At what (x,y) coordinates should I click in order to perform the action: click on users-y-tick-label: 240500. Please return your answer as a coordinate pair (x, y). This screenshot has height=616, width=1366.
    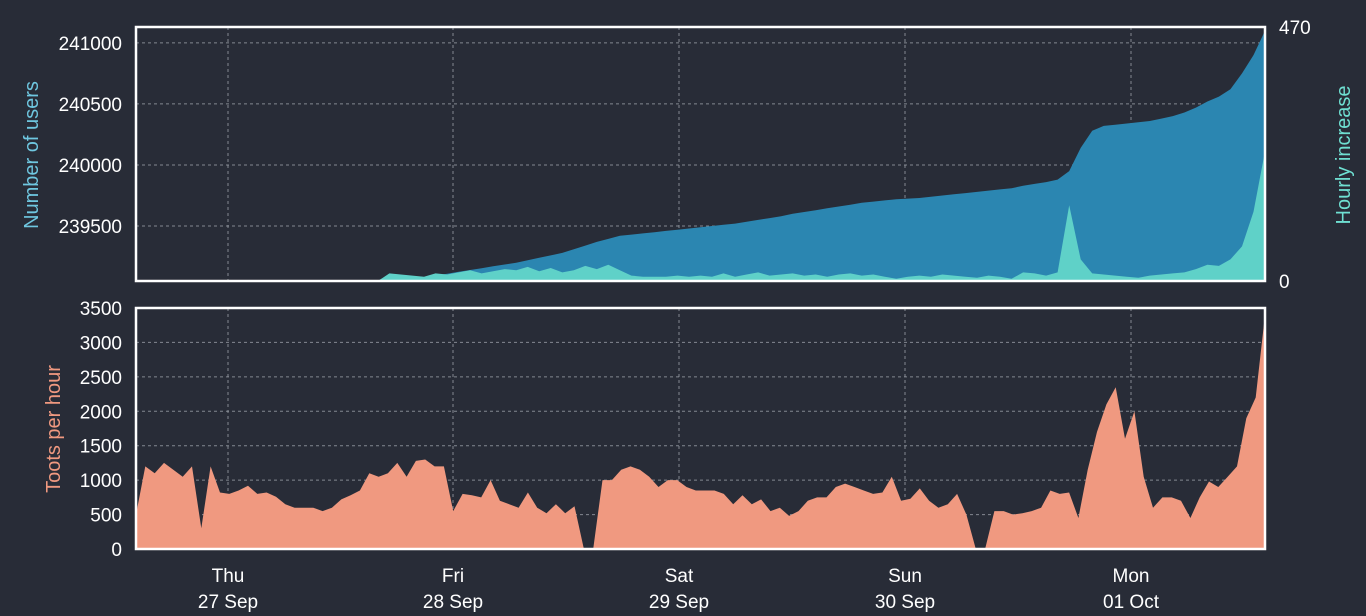
    Looking at the image, I should click on (90, 105).